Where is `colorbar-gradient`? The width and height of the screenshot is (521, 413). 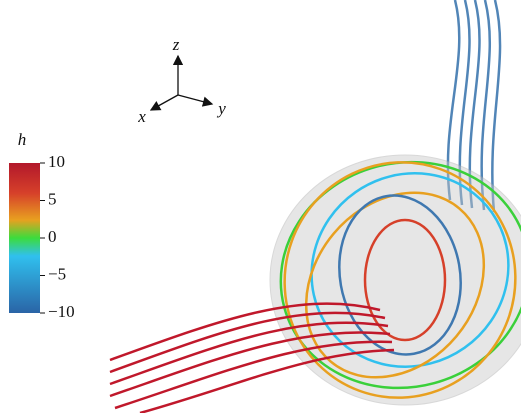
colorbar-gradient is located at coordinates (24, 238).